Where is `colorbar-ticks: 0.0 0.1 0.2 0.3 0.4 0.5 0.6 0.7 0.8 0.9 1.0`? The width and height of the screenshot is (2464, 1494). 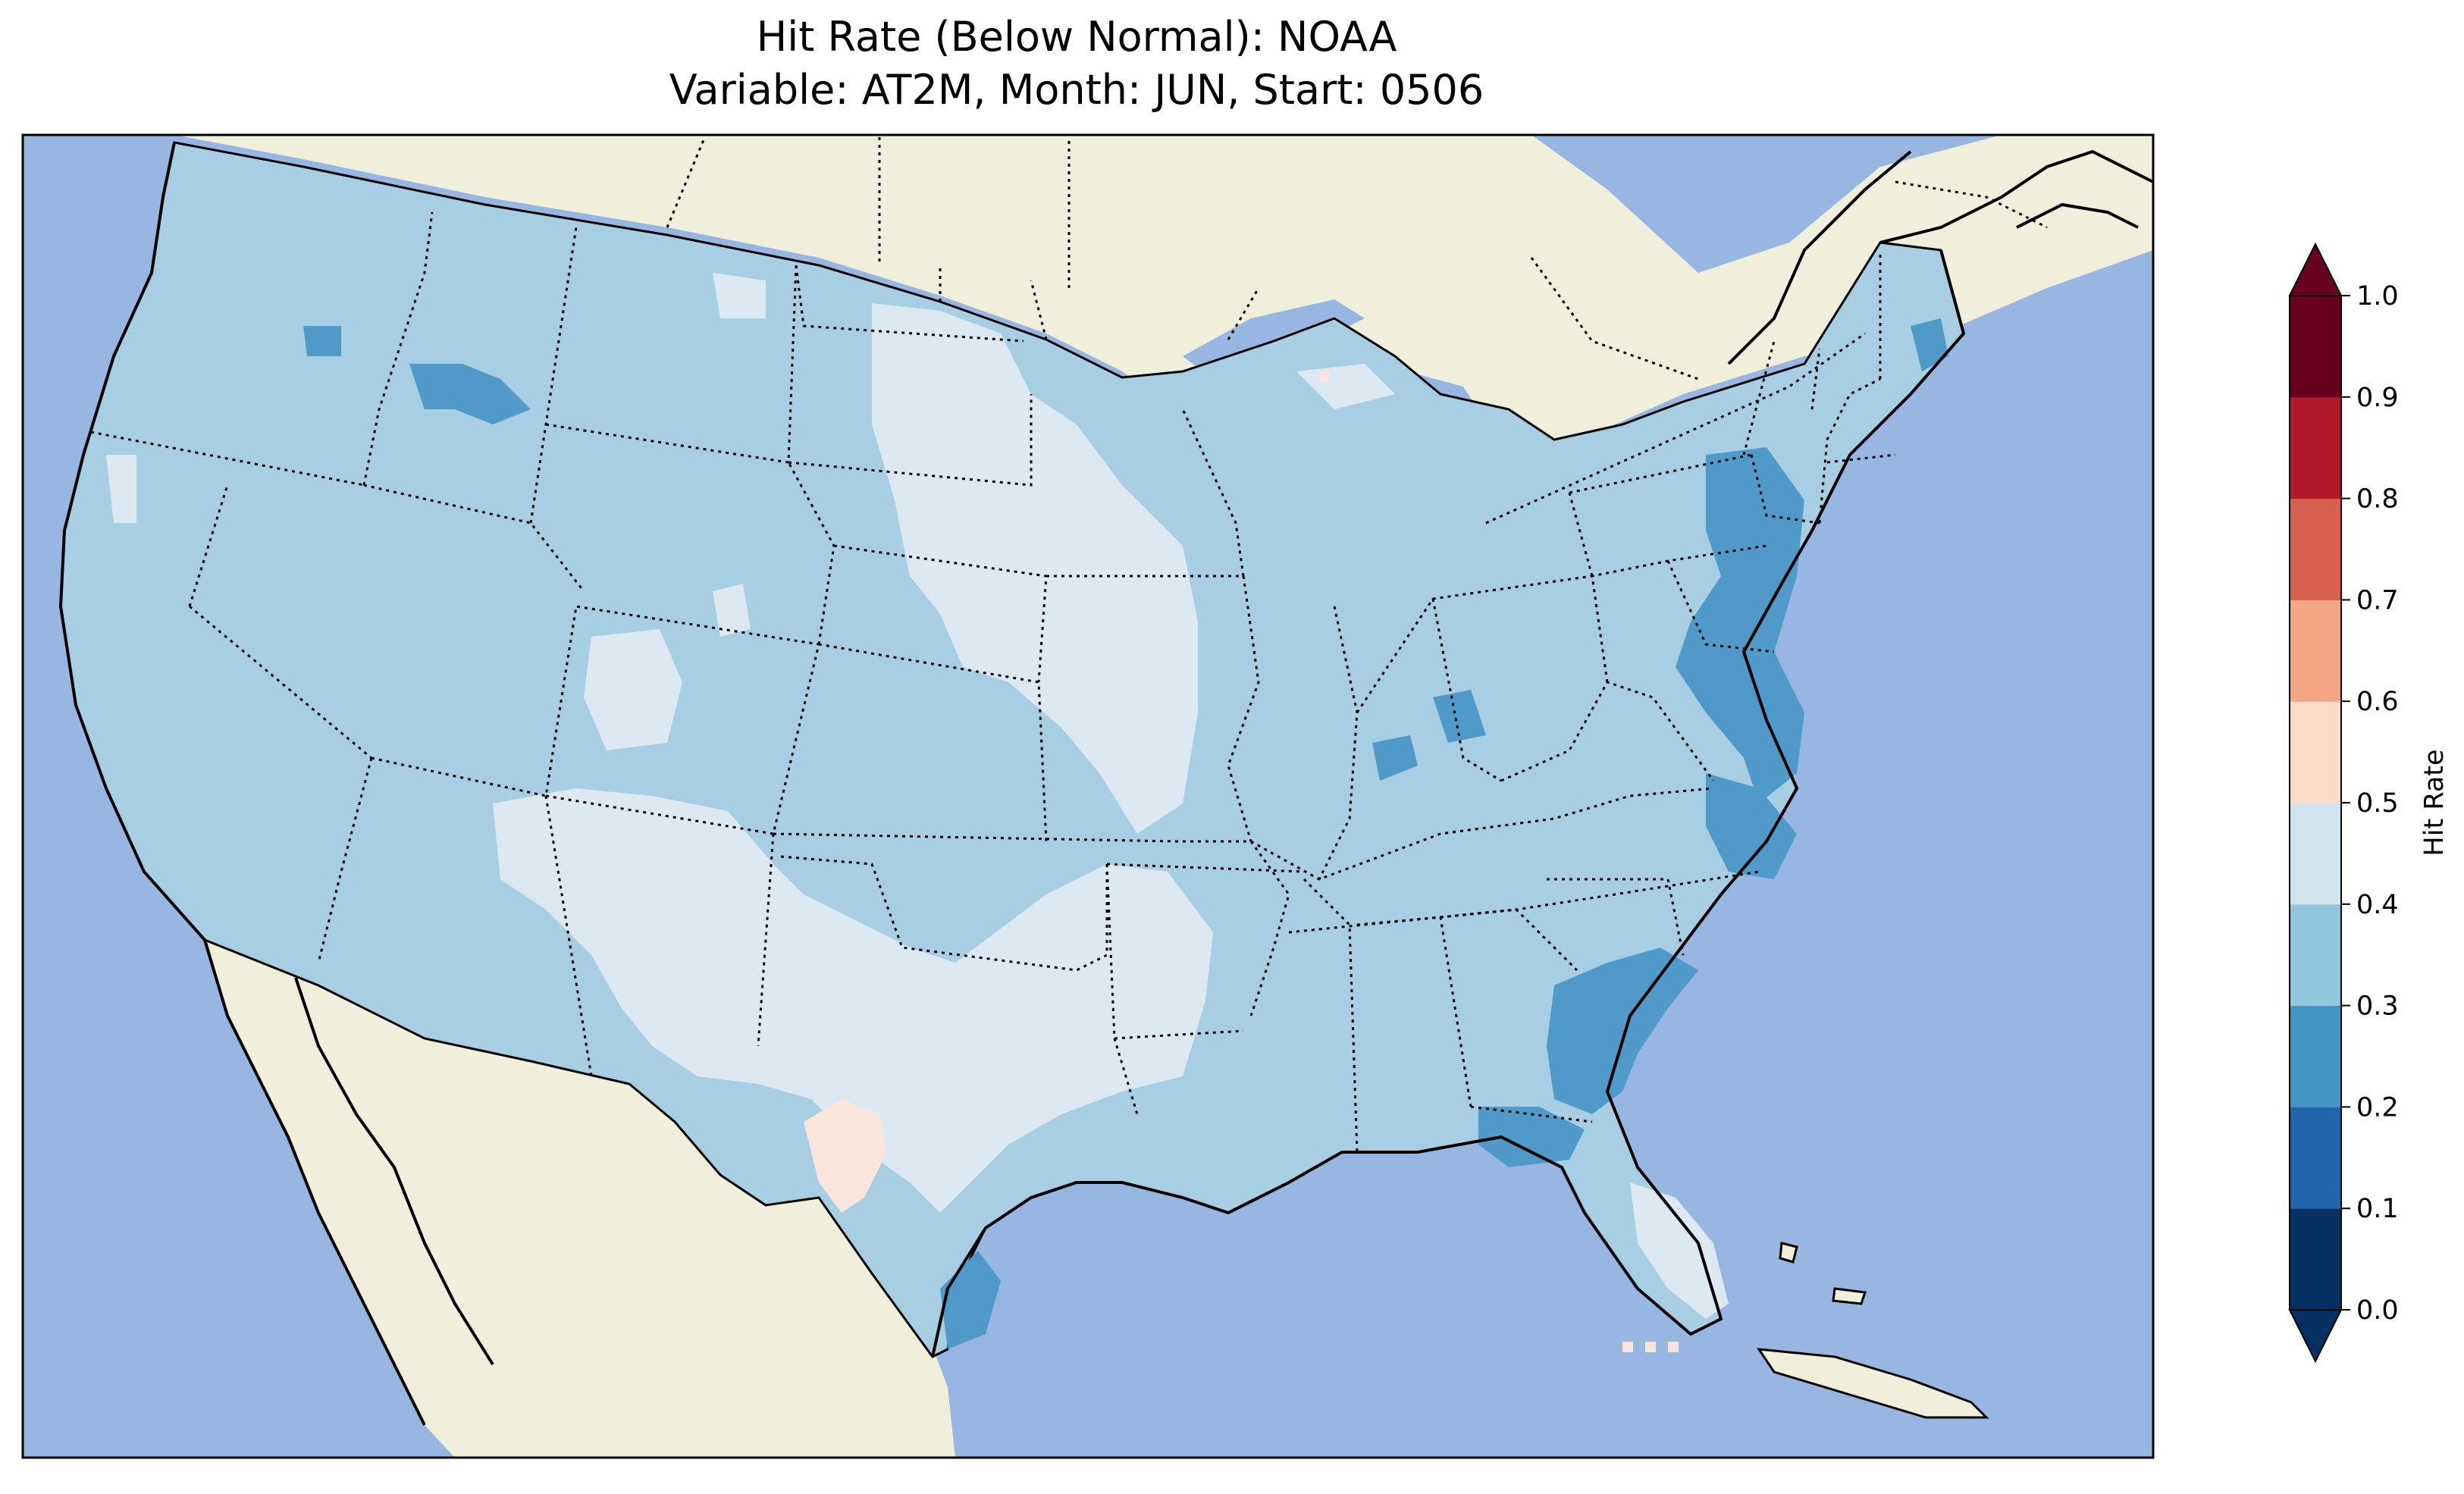 colorbar-ticks: 0.0 0.1 0.2 0.3 0.4 0.5 0.6 0.7 0.8 0.9 1.0 is located at coordinates (2370, 803).